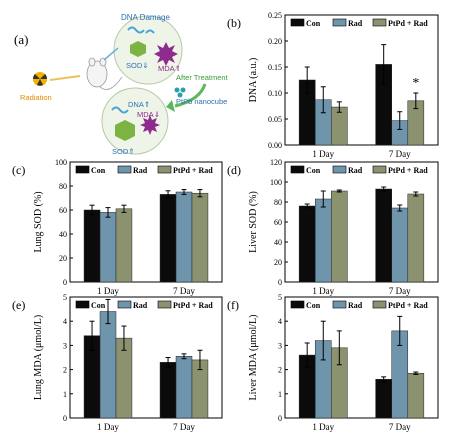  What do you see at coordinates (40, 79) in the screenshot?
I see `radiation-icon` at bounding box center [40, 79].